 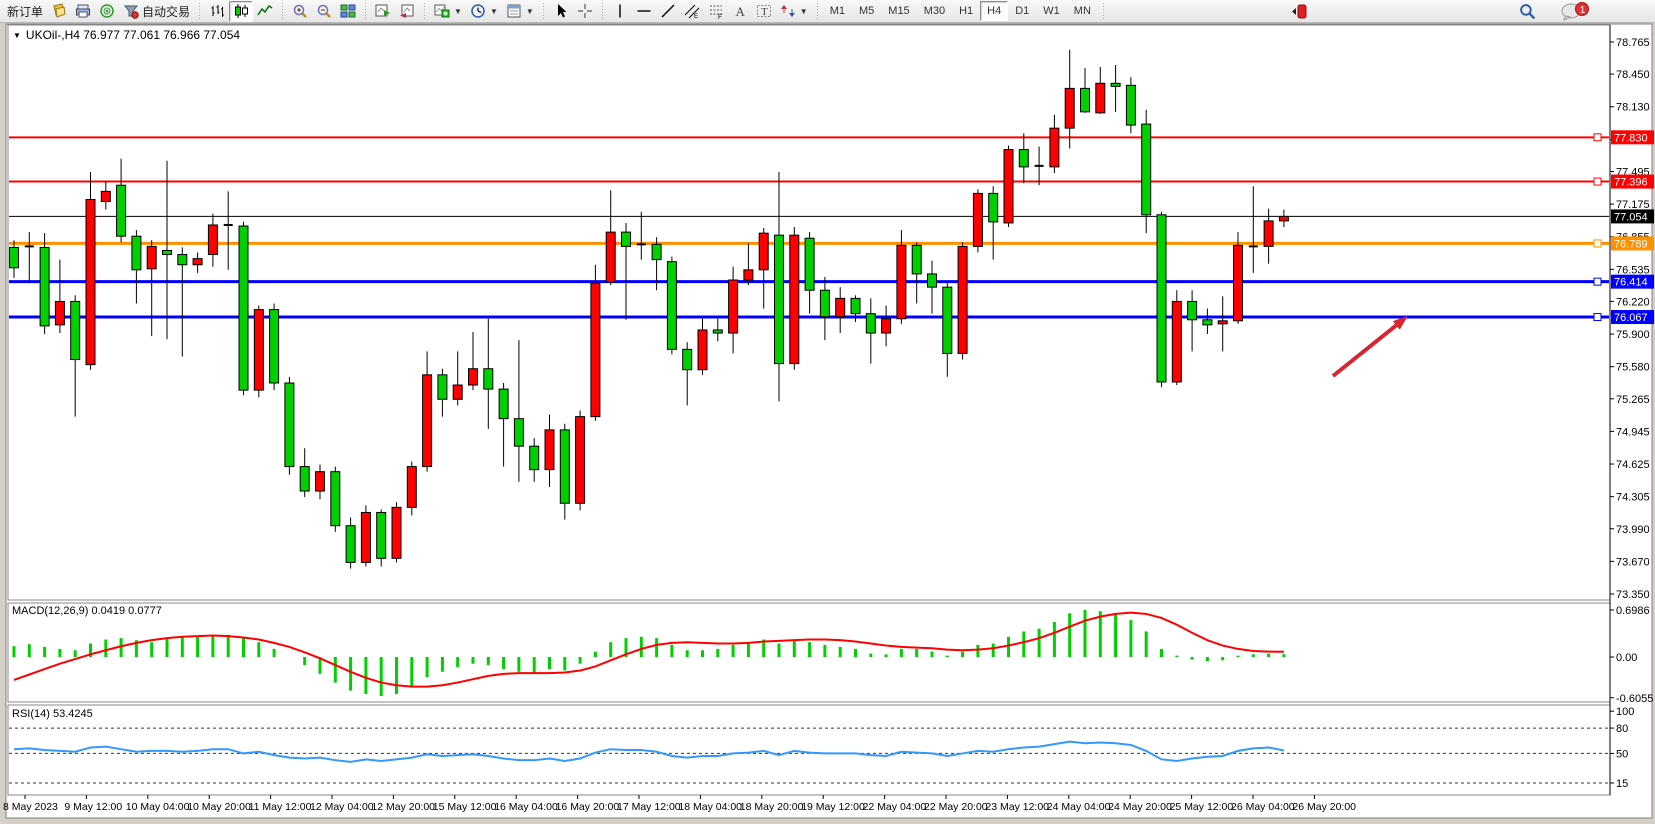 I want to click on macd-axis-label: 0.00, so click(x=1626, y=658).